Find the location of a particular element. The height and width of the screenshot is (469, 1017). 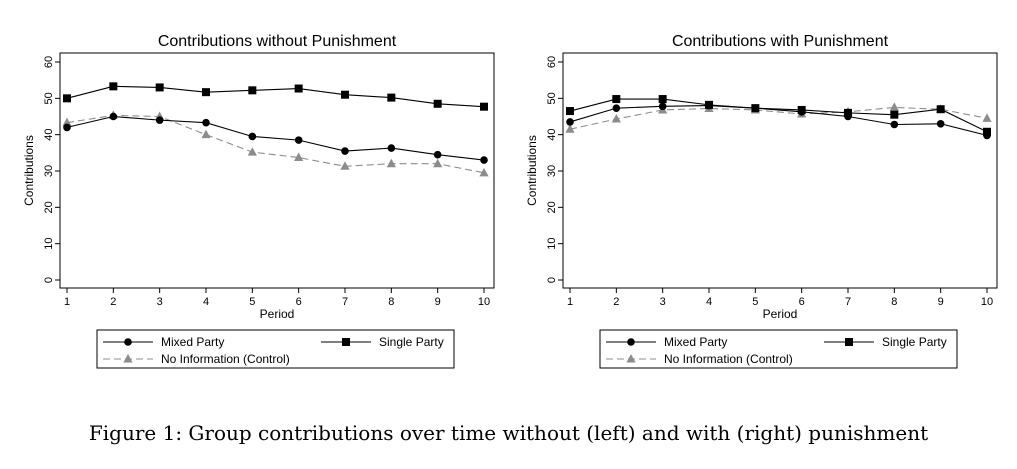

chart-title: Contributions with Punishment is located at coordinates (780, 41).